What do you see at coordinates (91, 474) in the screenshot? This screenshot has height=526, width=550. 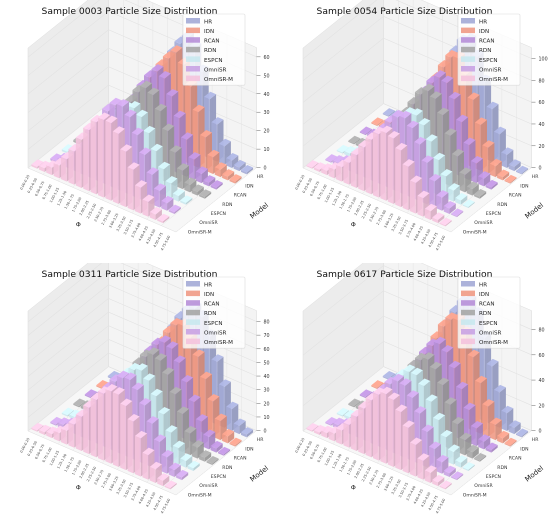 I see `x-tick-label: 2.25-2.50` at bounding box center [91, 474].